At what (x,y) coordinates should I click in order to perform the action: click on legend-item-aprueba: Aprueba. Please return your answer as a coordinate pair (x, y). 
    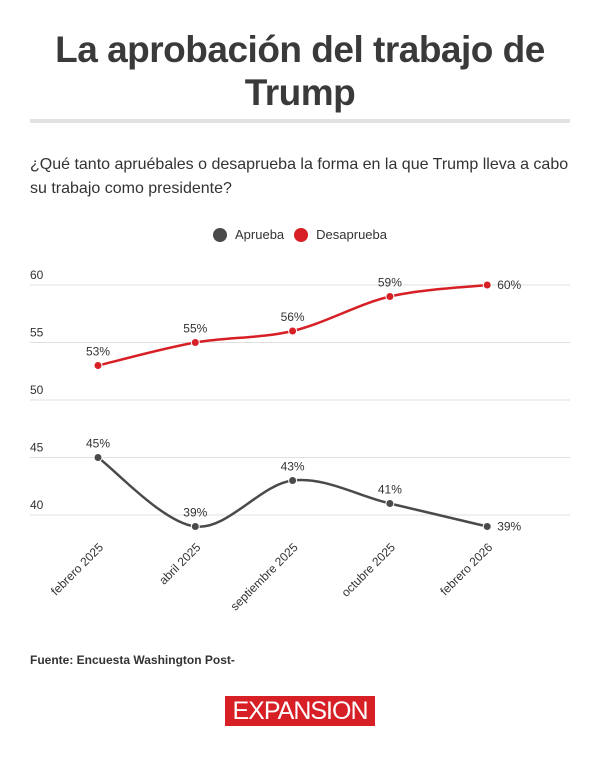
    Looking at the image, I should click on (248, 234).